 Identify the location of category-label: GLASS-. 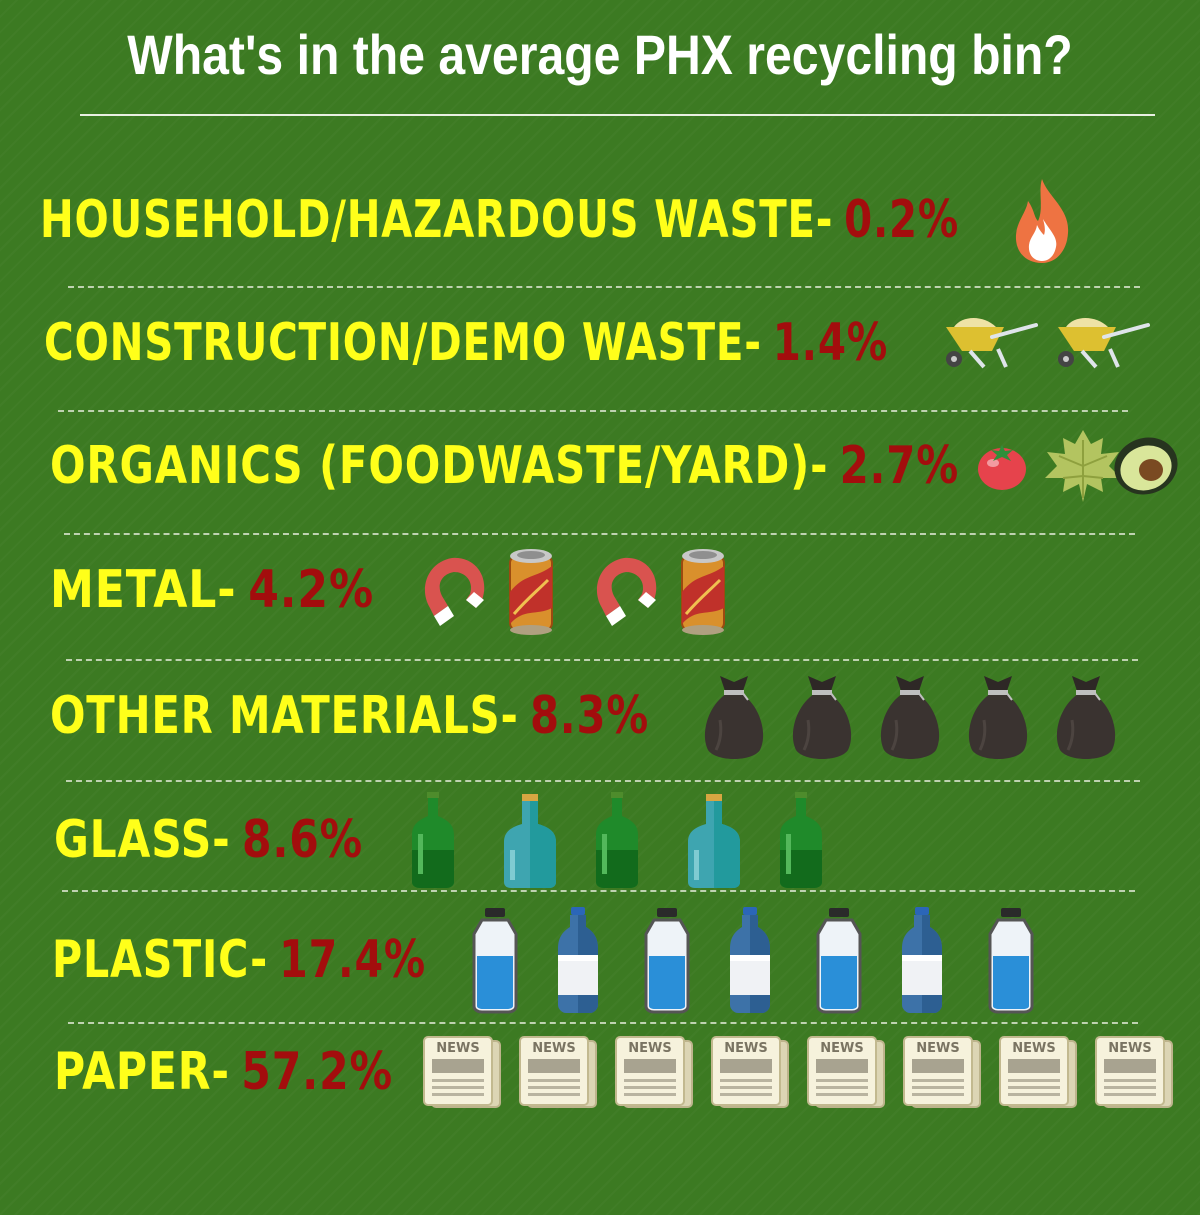
(142, 840).